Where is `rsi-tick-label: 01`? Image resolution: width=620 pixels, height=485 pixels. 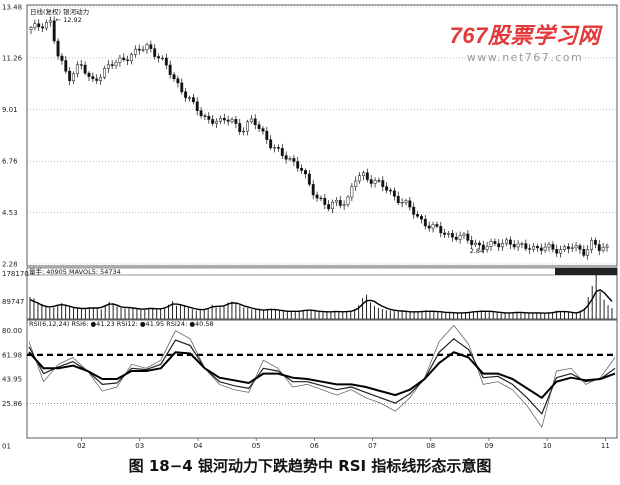 rsi-tick-label: 01 is located at coordinates (6, 447).